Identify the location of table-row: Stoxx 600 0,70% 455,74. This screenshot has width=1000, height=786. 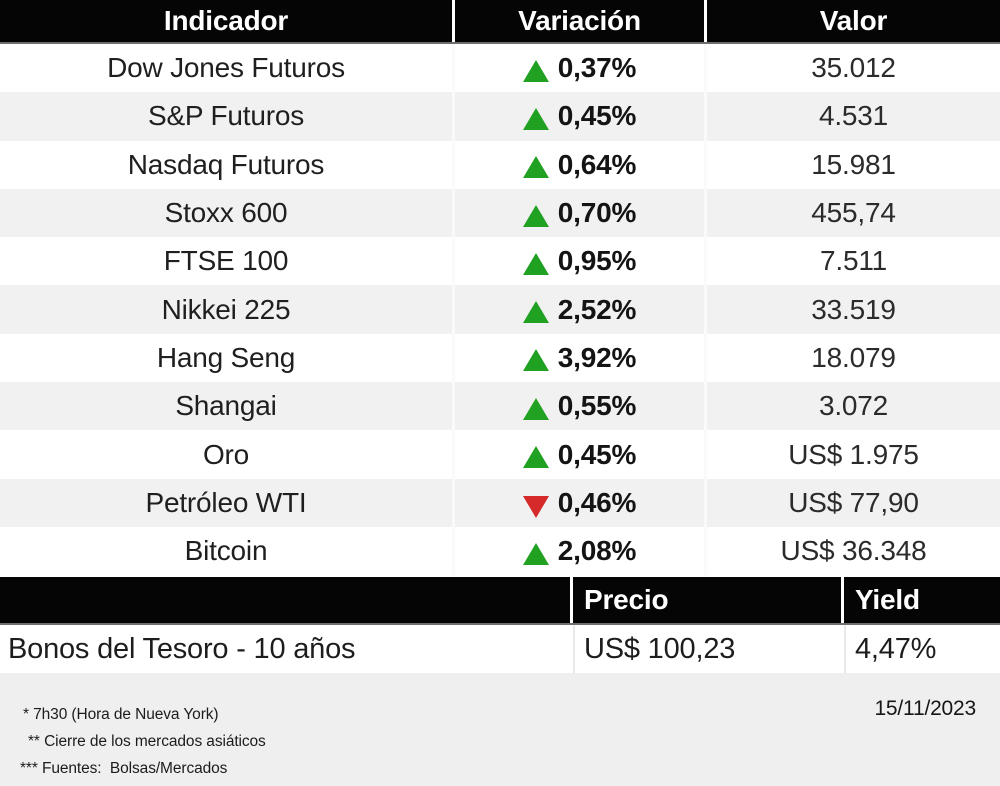
(500, 213).